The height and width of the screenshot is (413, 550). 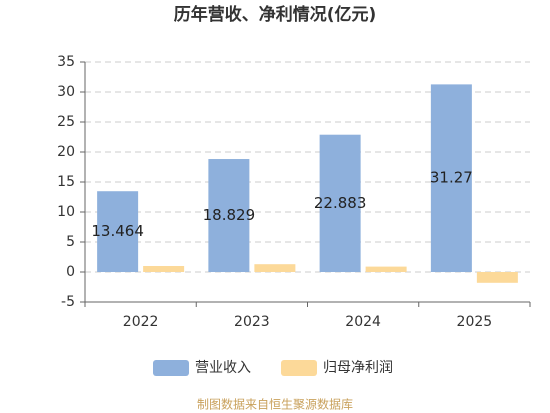 What do you see at coordinates (66, 182) in the screenshot?
I see `y-tick-label: 15` at bounding box center [66, 182].